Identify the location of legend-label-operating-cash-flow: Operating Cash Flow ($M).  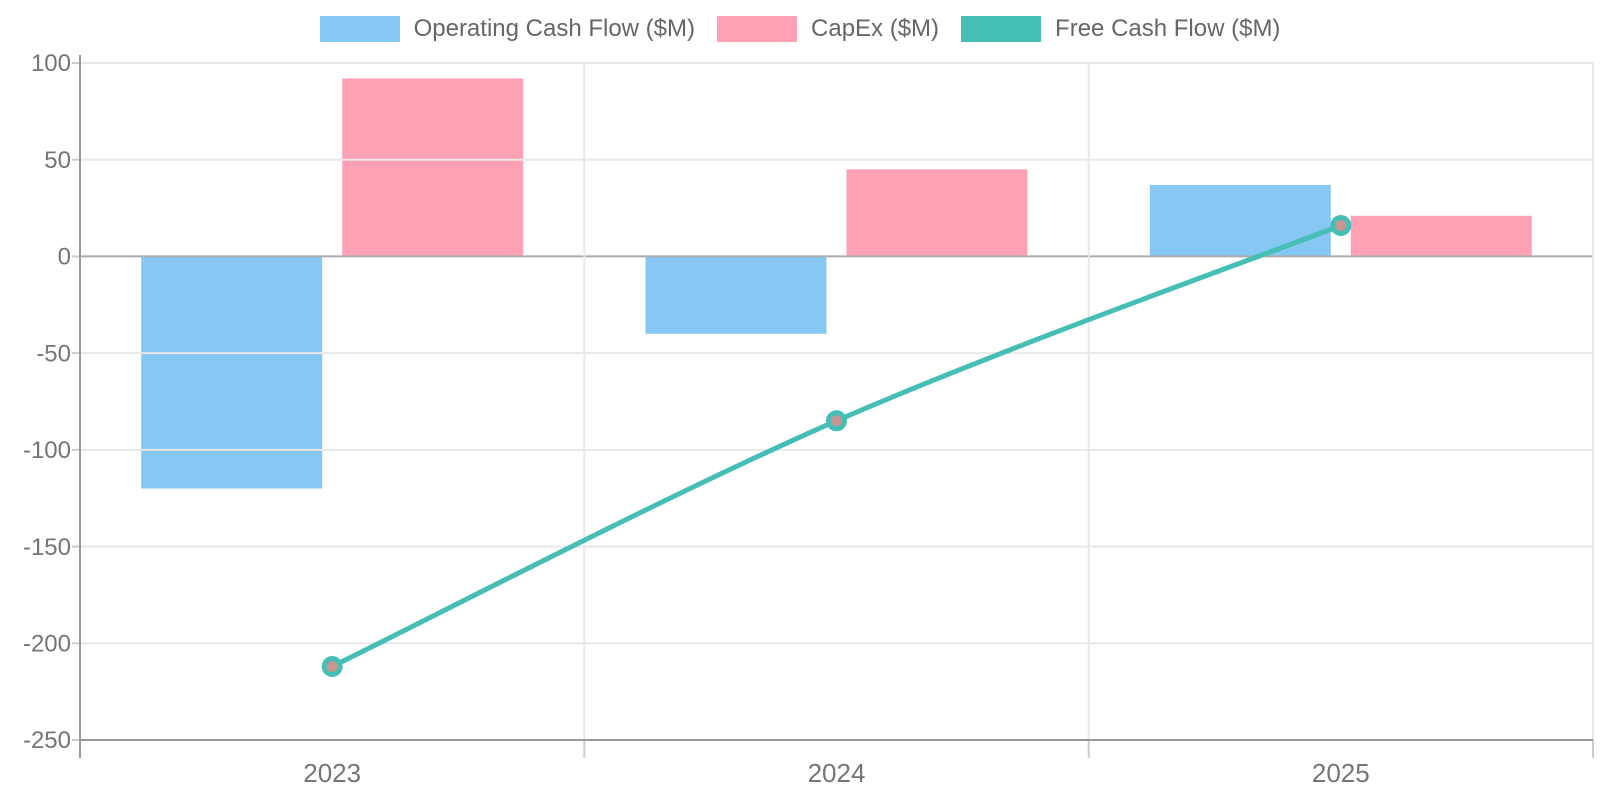
(554, 28).